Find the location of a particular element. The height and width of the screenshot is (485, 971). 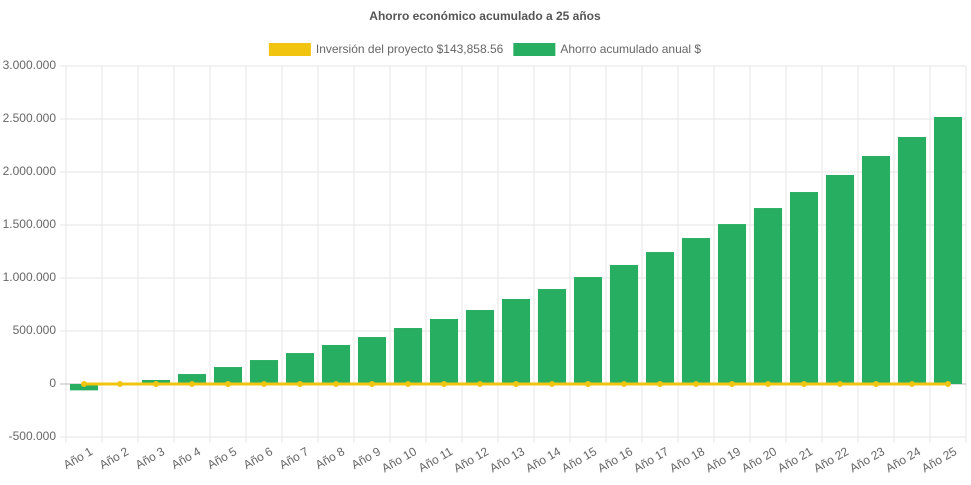

x-tick-label: Año 21 is located at coordinates (795, 459).